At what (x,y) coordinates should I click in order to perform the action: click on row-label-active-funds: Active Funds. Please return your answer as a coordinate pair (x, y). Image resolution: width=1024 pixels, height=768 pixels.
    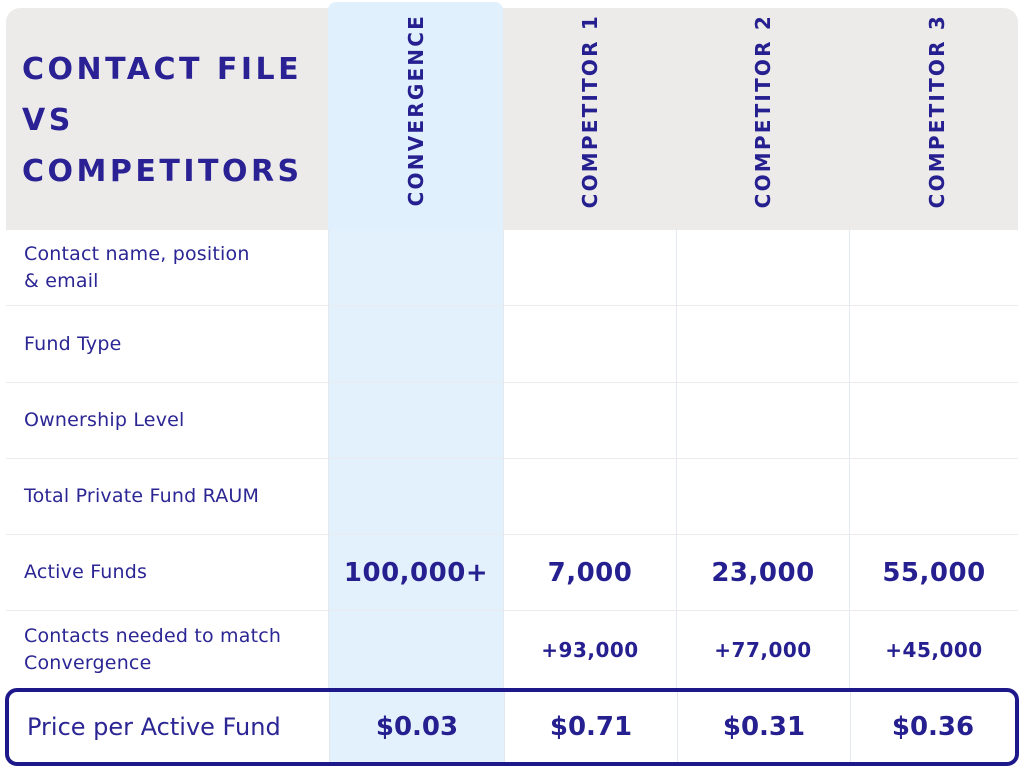
    Looking at the image, I should click on (167, 573).